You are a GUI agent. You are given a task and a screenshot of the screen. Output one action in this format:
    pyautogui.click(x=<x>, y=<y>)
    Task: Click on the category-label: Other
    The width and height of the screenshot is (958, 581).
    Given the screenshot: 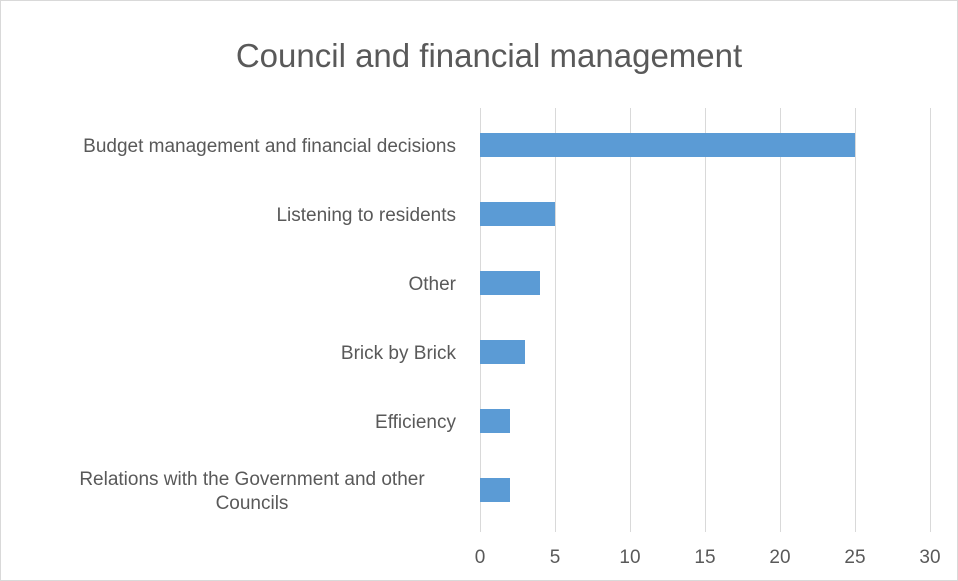 What is the action you would take?
    pyautogui.click(x=432, y=284)
    